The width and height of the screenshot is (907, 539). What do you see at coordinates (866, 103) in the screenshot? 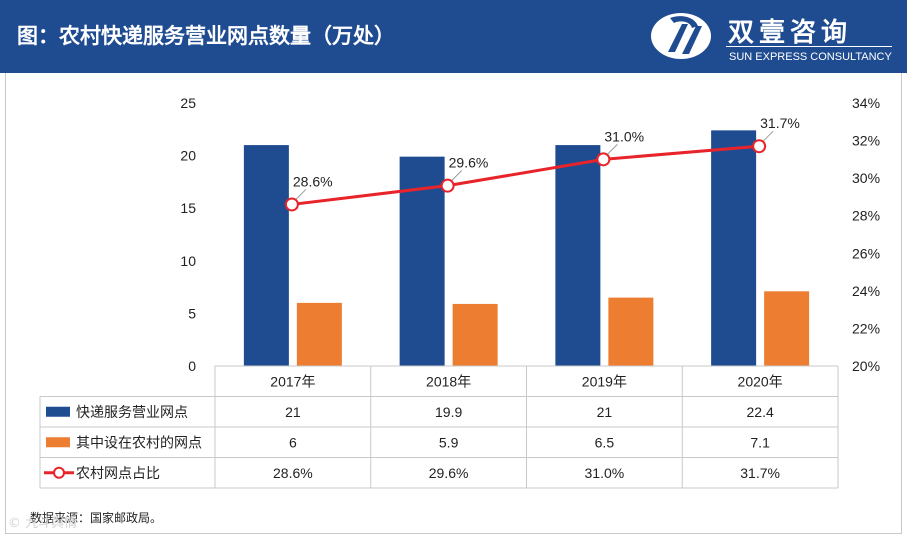
I see `y-right-tick-label: 34%` at bounding box center [866, 103].